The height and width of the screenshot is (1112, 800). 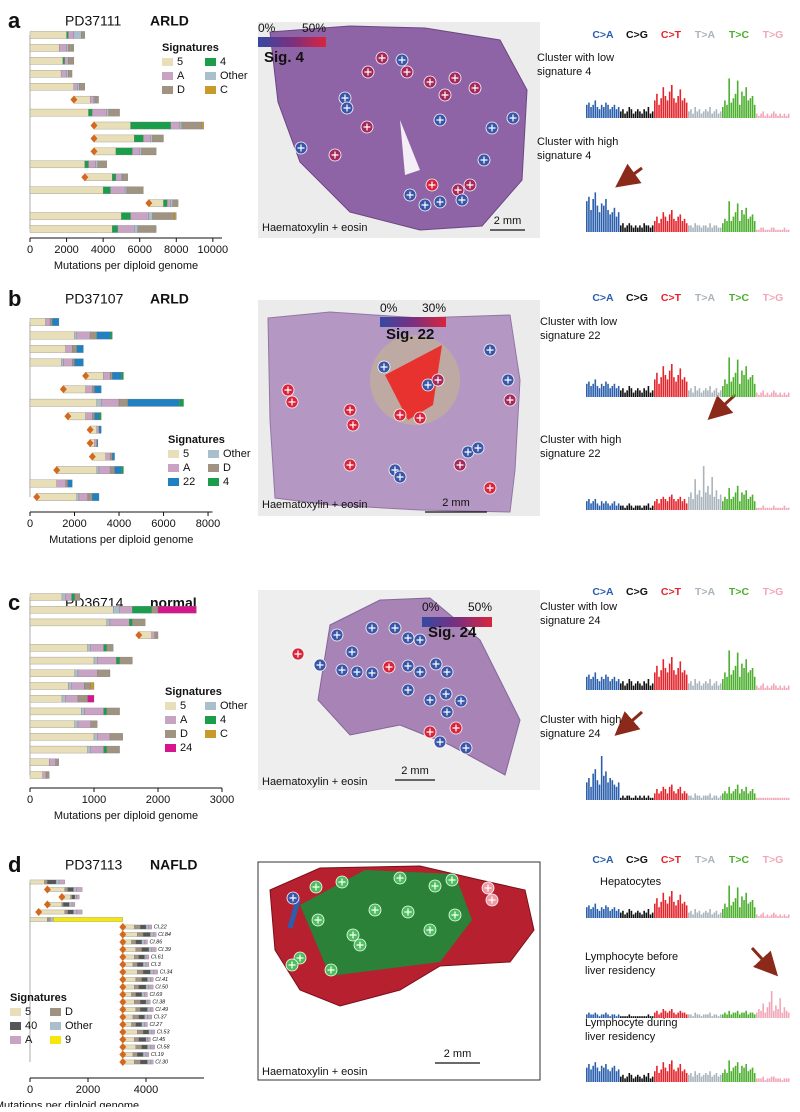 I want to click on sample-state: ARLD, so click(x=169, y=21).